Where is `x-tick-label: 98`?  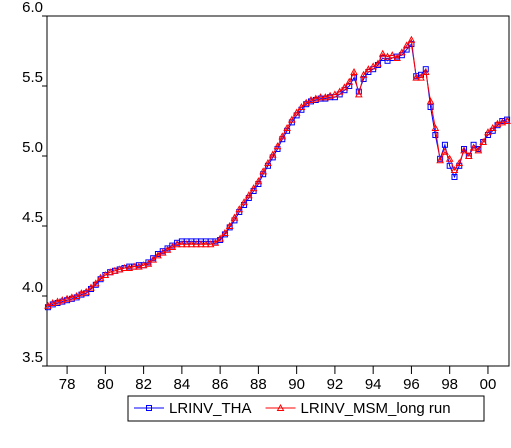
x-tick-label: 98 is located at coordinates (449, 384).